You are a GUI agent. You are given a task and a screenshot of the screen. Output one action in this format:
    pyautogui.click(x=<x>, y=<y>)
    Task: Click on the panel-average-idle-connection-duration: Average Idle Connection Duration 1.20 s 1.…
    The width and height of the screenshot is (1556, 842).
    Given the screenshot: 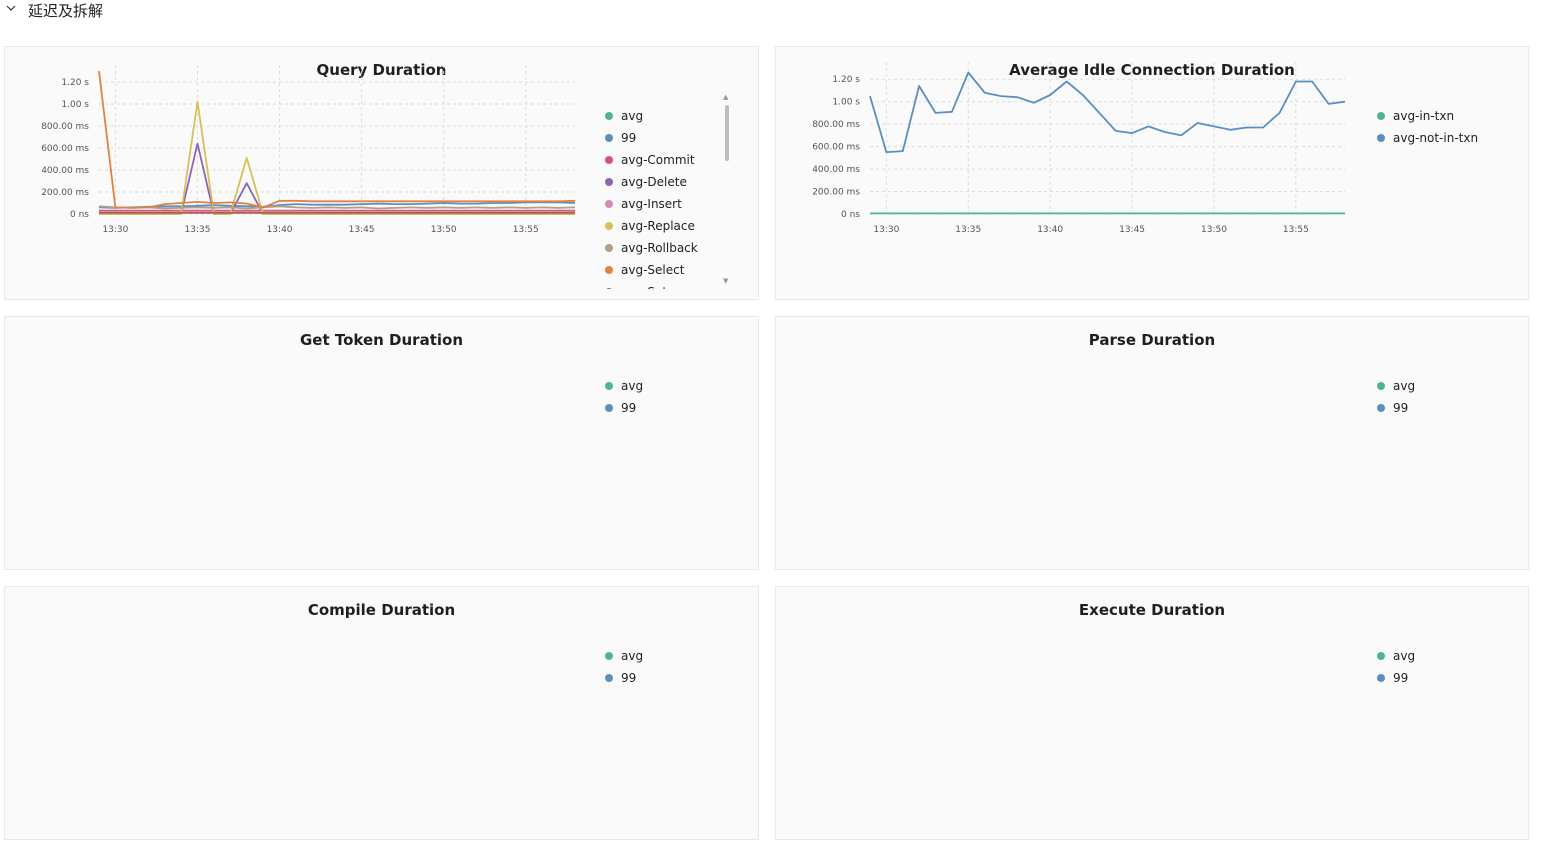 What is the action you would take?
    pyautogui.click(x=1152, y=173)
    